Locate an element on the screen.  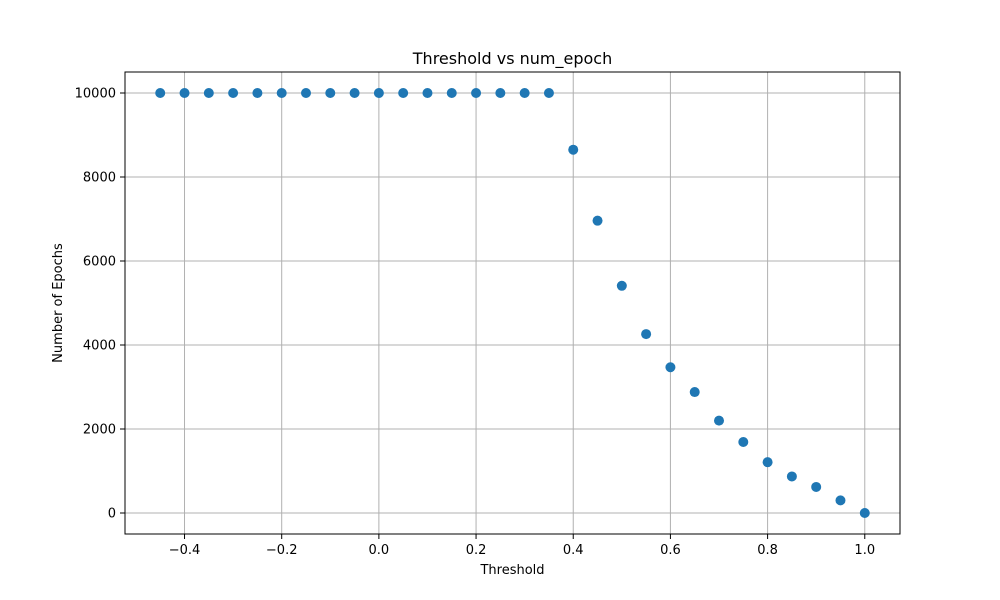
x-tick-label: 0.6 is located at coordinates (670, 550).